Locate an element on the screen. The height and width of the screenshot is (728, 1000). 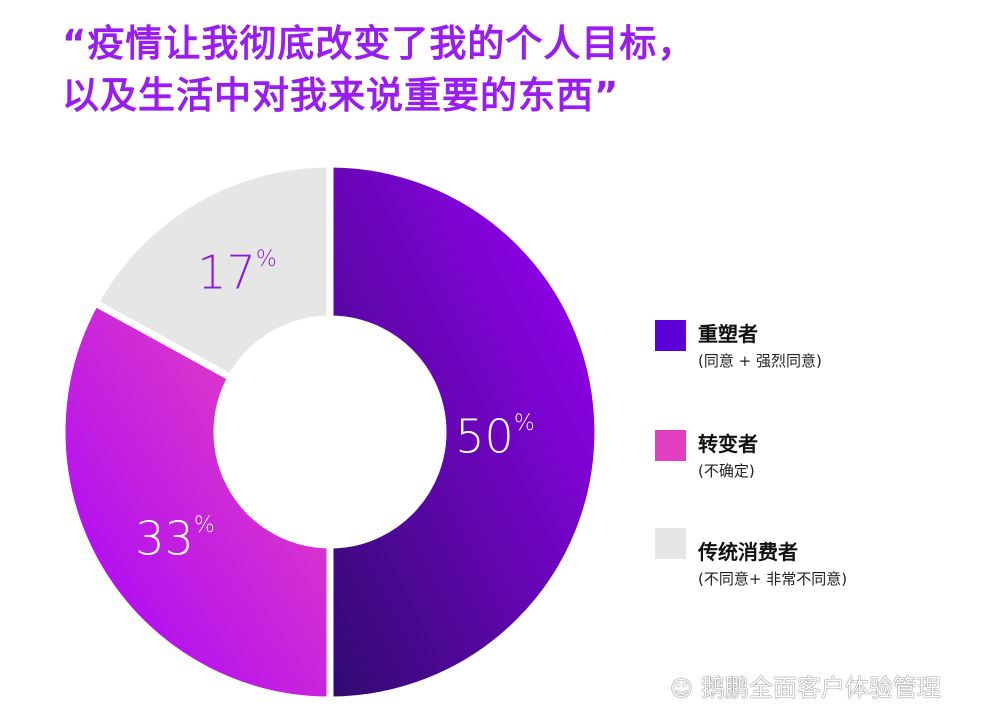
watermark: ☺ 鹅鹏全面客户体验管理 is located at coordinates (805, 685).